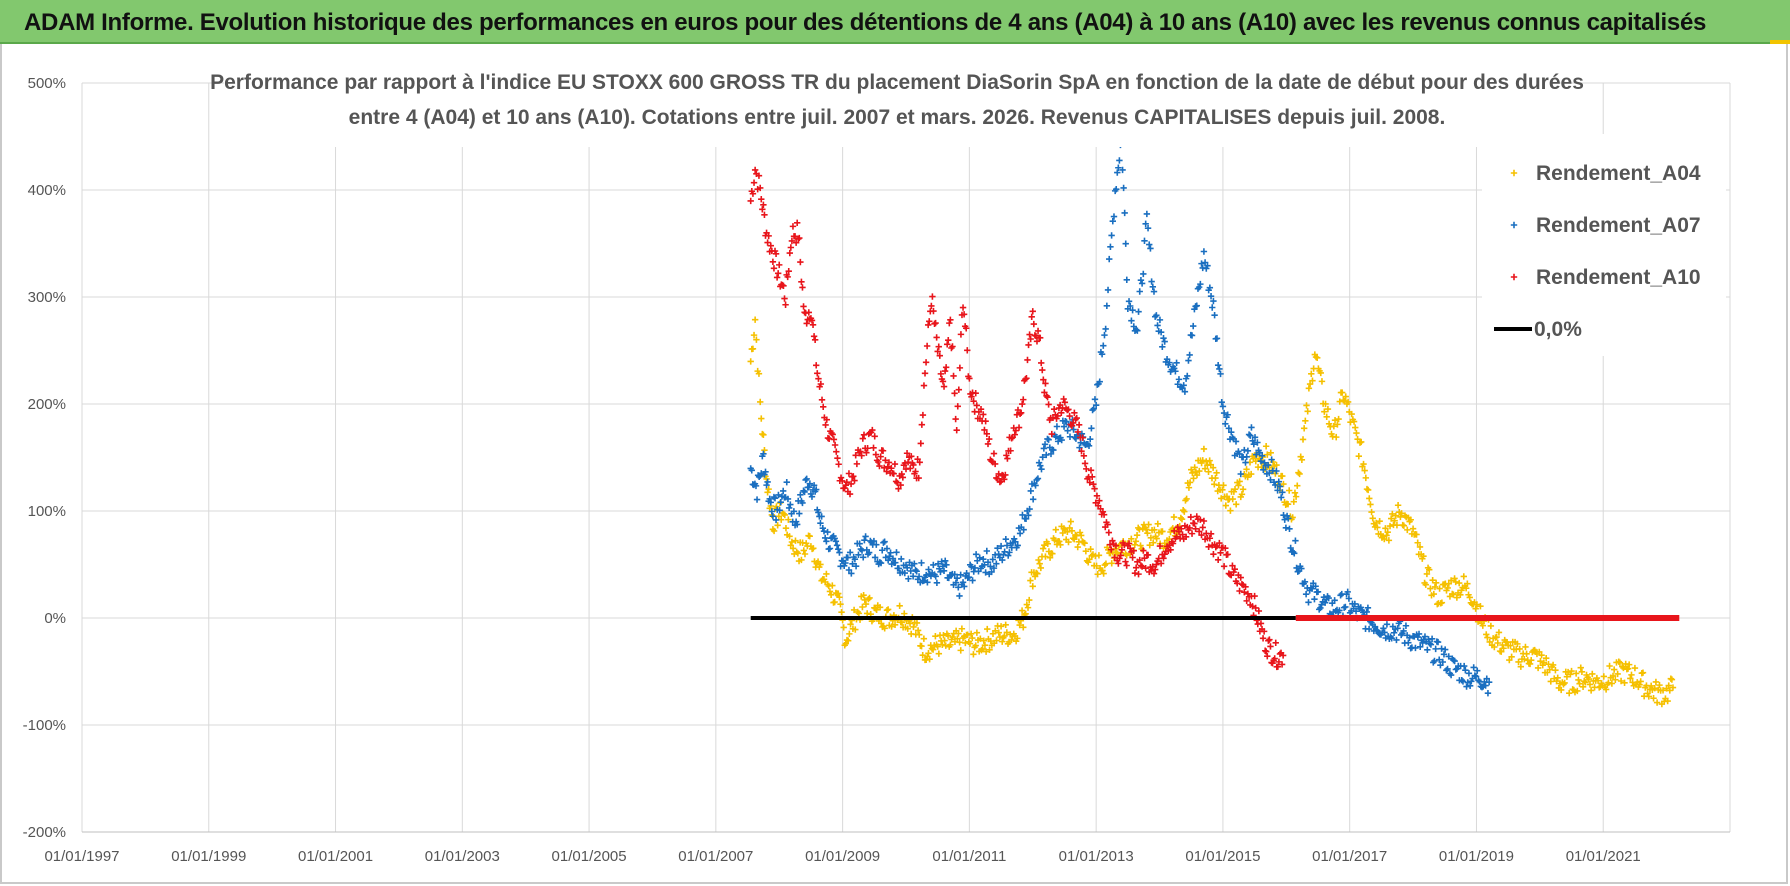 Image resolution: width=1790 pixels, height=886 pixels. Describe the element at coordinates (715, 856) in the screenshot. I see `x-tick-label: 01/01/2007` at that location.